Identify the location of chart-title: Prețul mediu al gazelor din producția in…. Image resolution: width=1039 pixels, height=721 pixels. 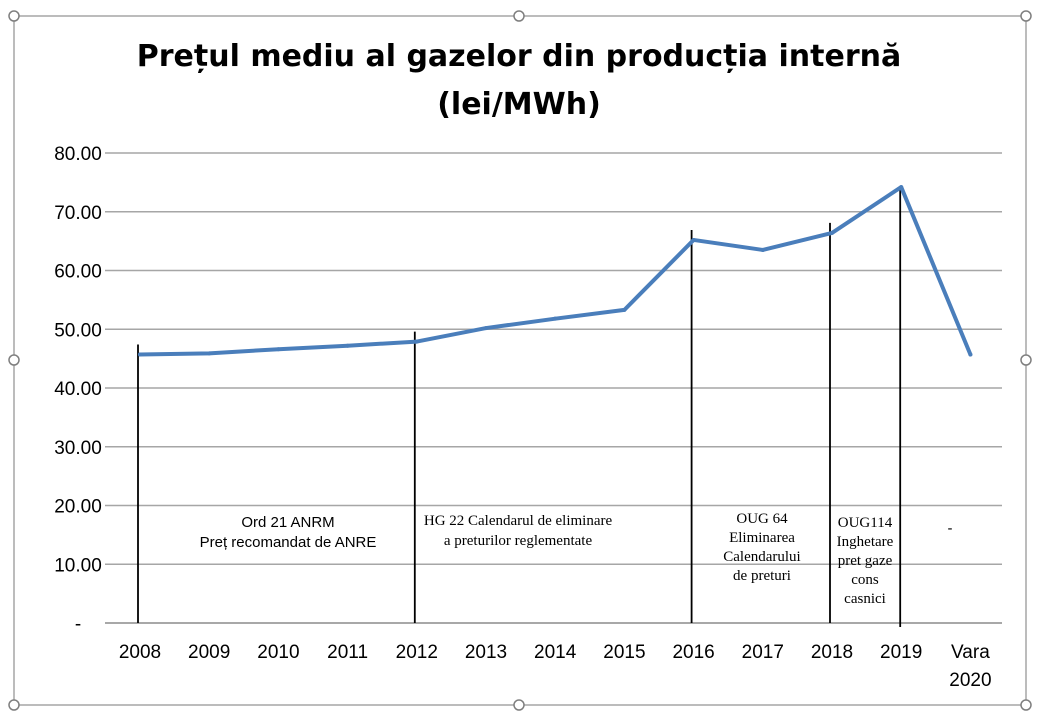
(519, 56).